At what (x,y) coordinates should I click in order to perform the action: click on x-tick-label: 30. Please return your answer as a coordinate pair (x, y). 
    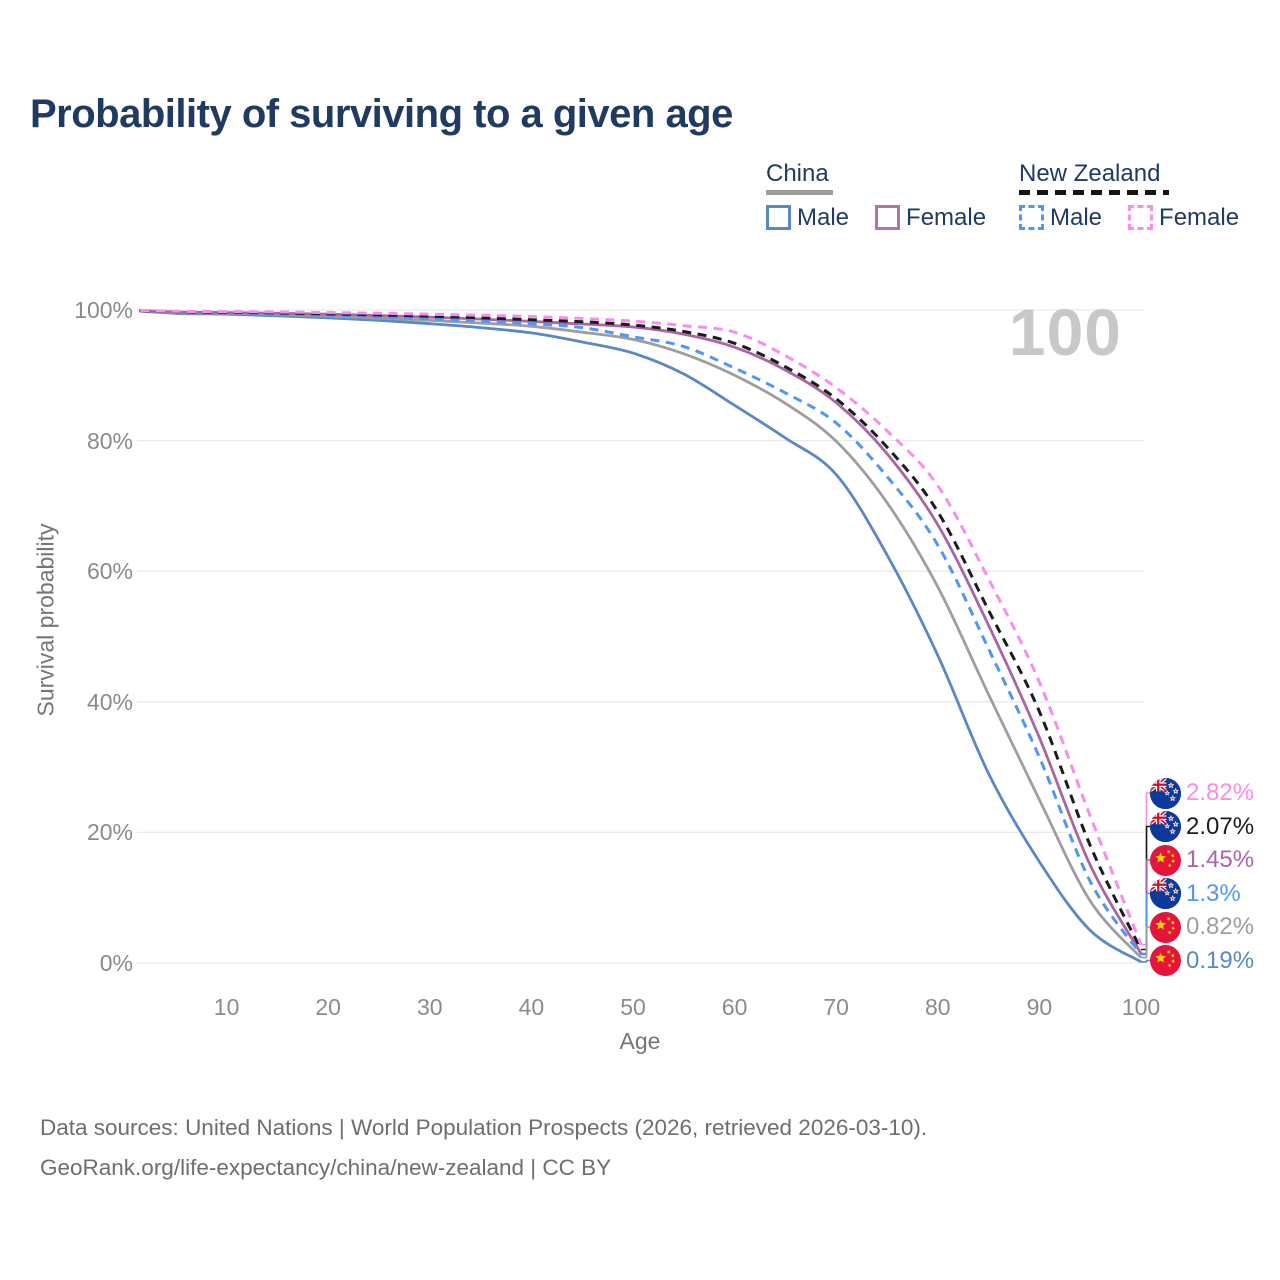
    Looking at the image, I should click on (430, 1007).